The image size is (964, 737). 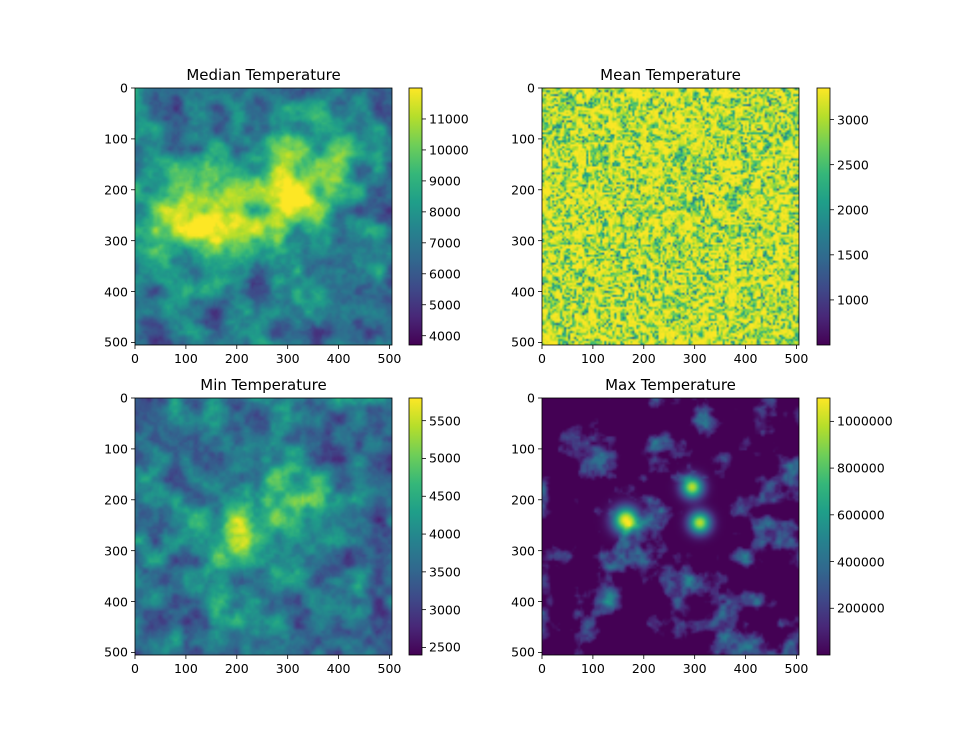 I want to click on colorbar-tick-label: 1500, so click(x=853, y=255).